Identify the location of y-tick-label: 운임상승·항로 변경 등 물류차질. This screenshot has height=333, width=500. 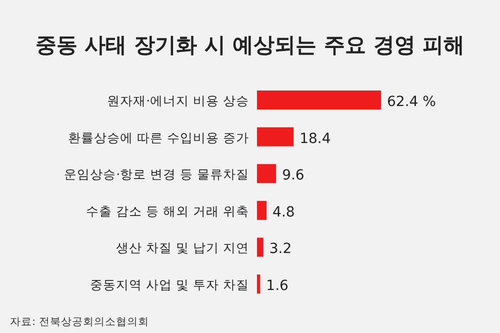
(156, 174).